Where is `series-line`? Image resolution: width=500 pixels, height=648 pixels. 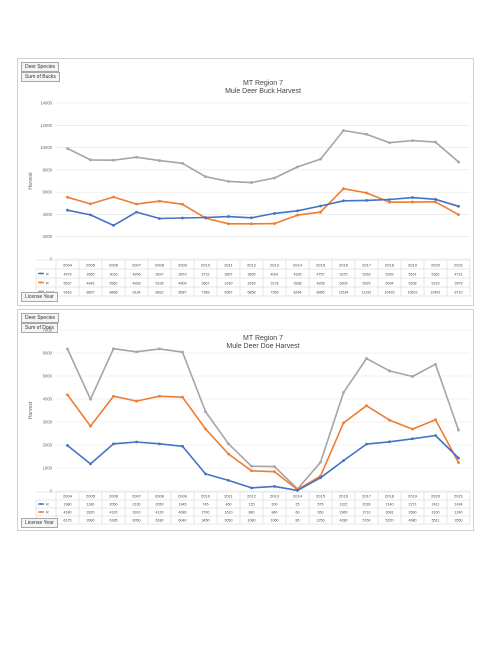
series-line is located at coordinates (263, 211).